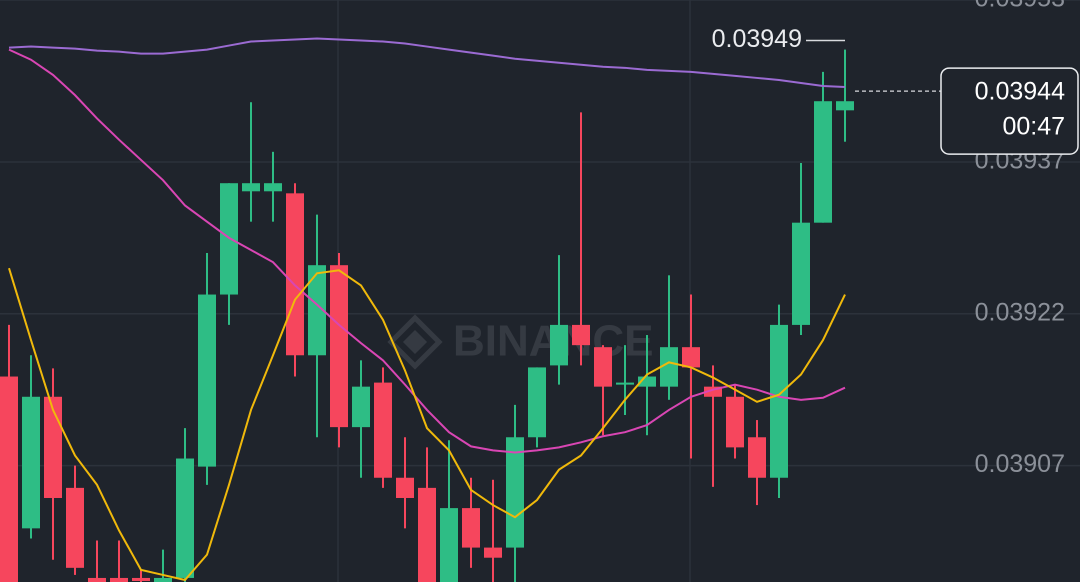 The width and height of the screenshot is (1080, 582). I want to click on last-price-box, so click(1009, 111).